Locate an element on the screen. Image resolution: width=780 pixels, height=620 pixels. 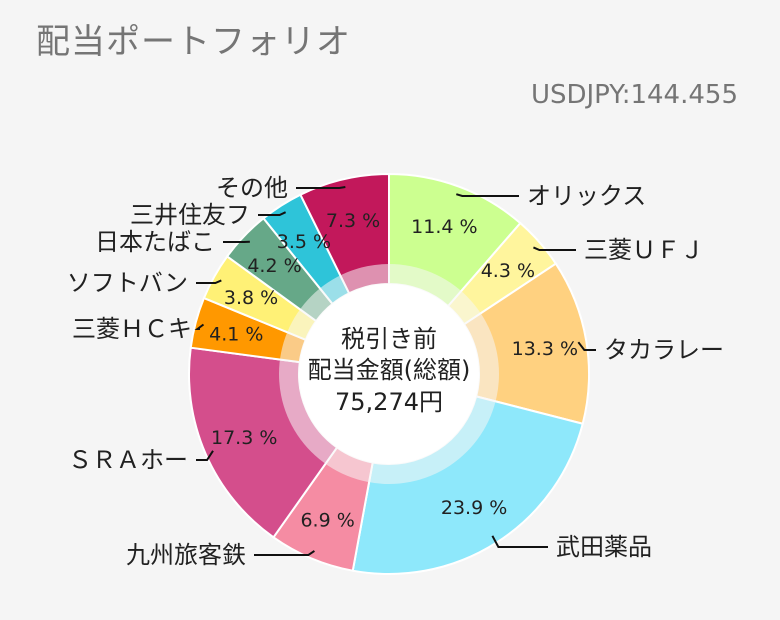
center-hole is located at coordinates (389, 374).